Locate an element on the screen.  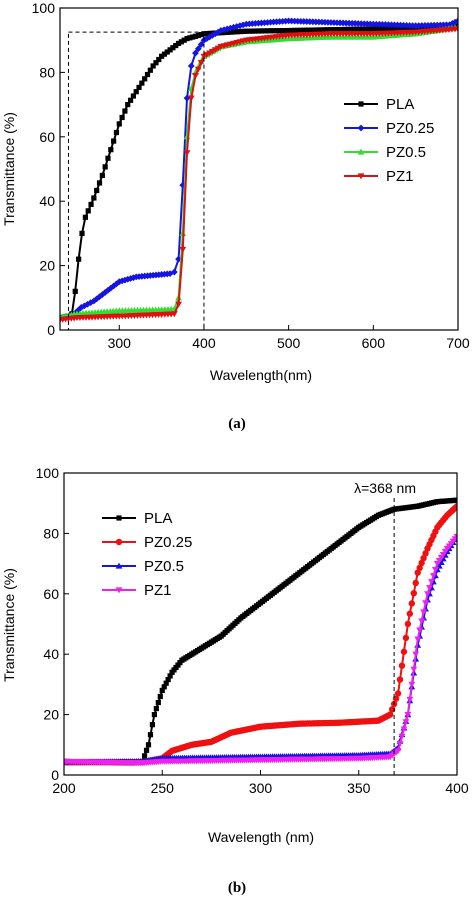
panel-b-point-PZ0.25-170 is located at coordinates (400, 679).